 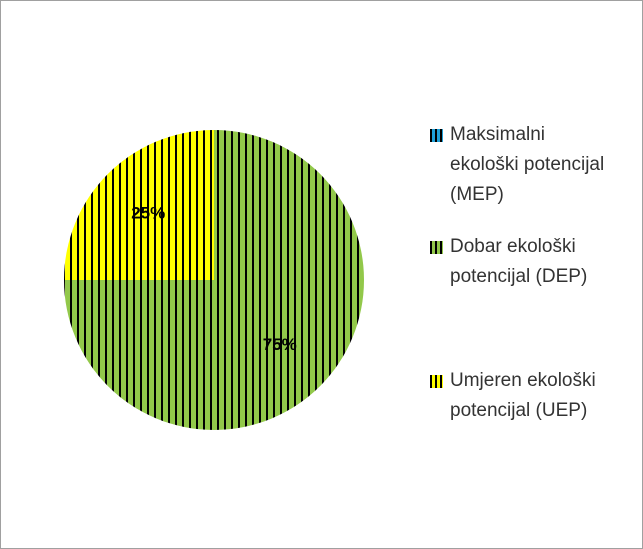 I want to click on legend-label: Umjeren ekološki potencijal (UEP), so click(x=523, y=395).